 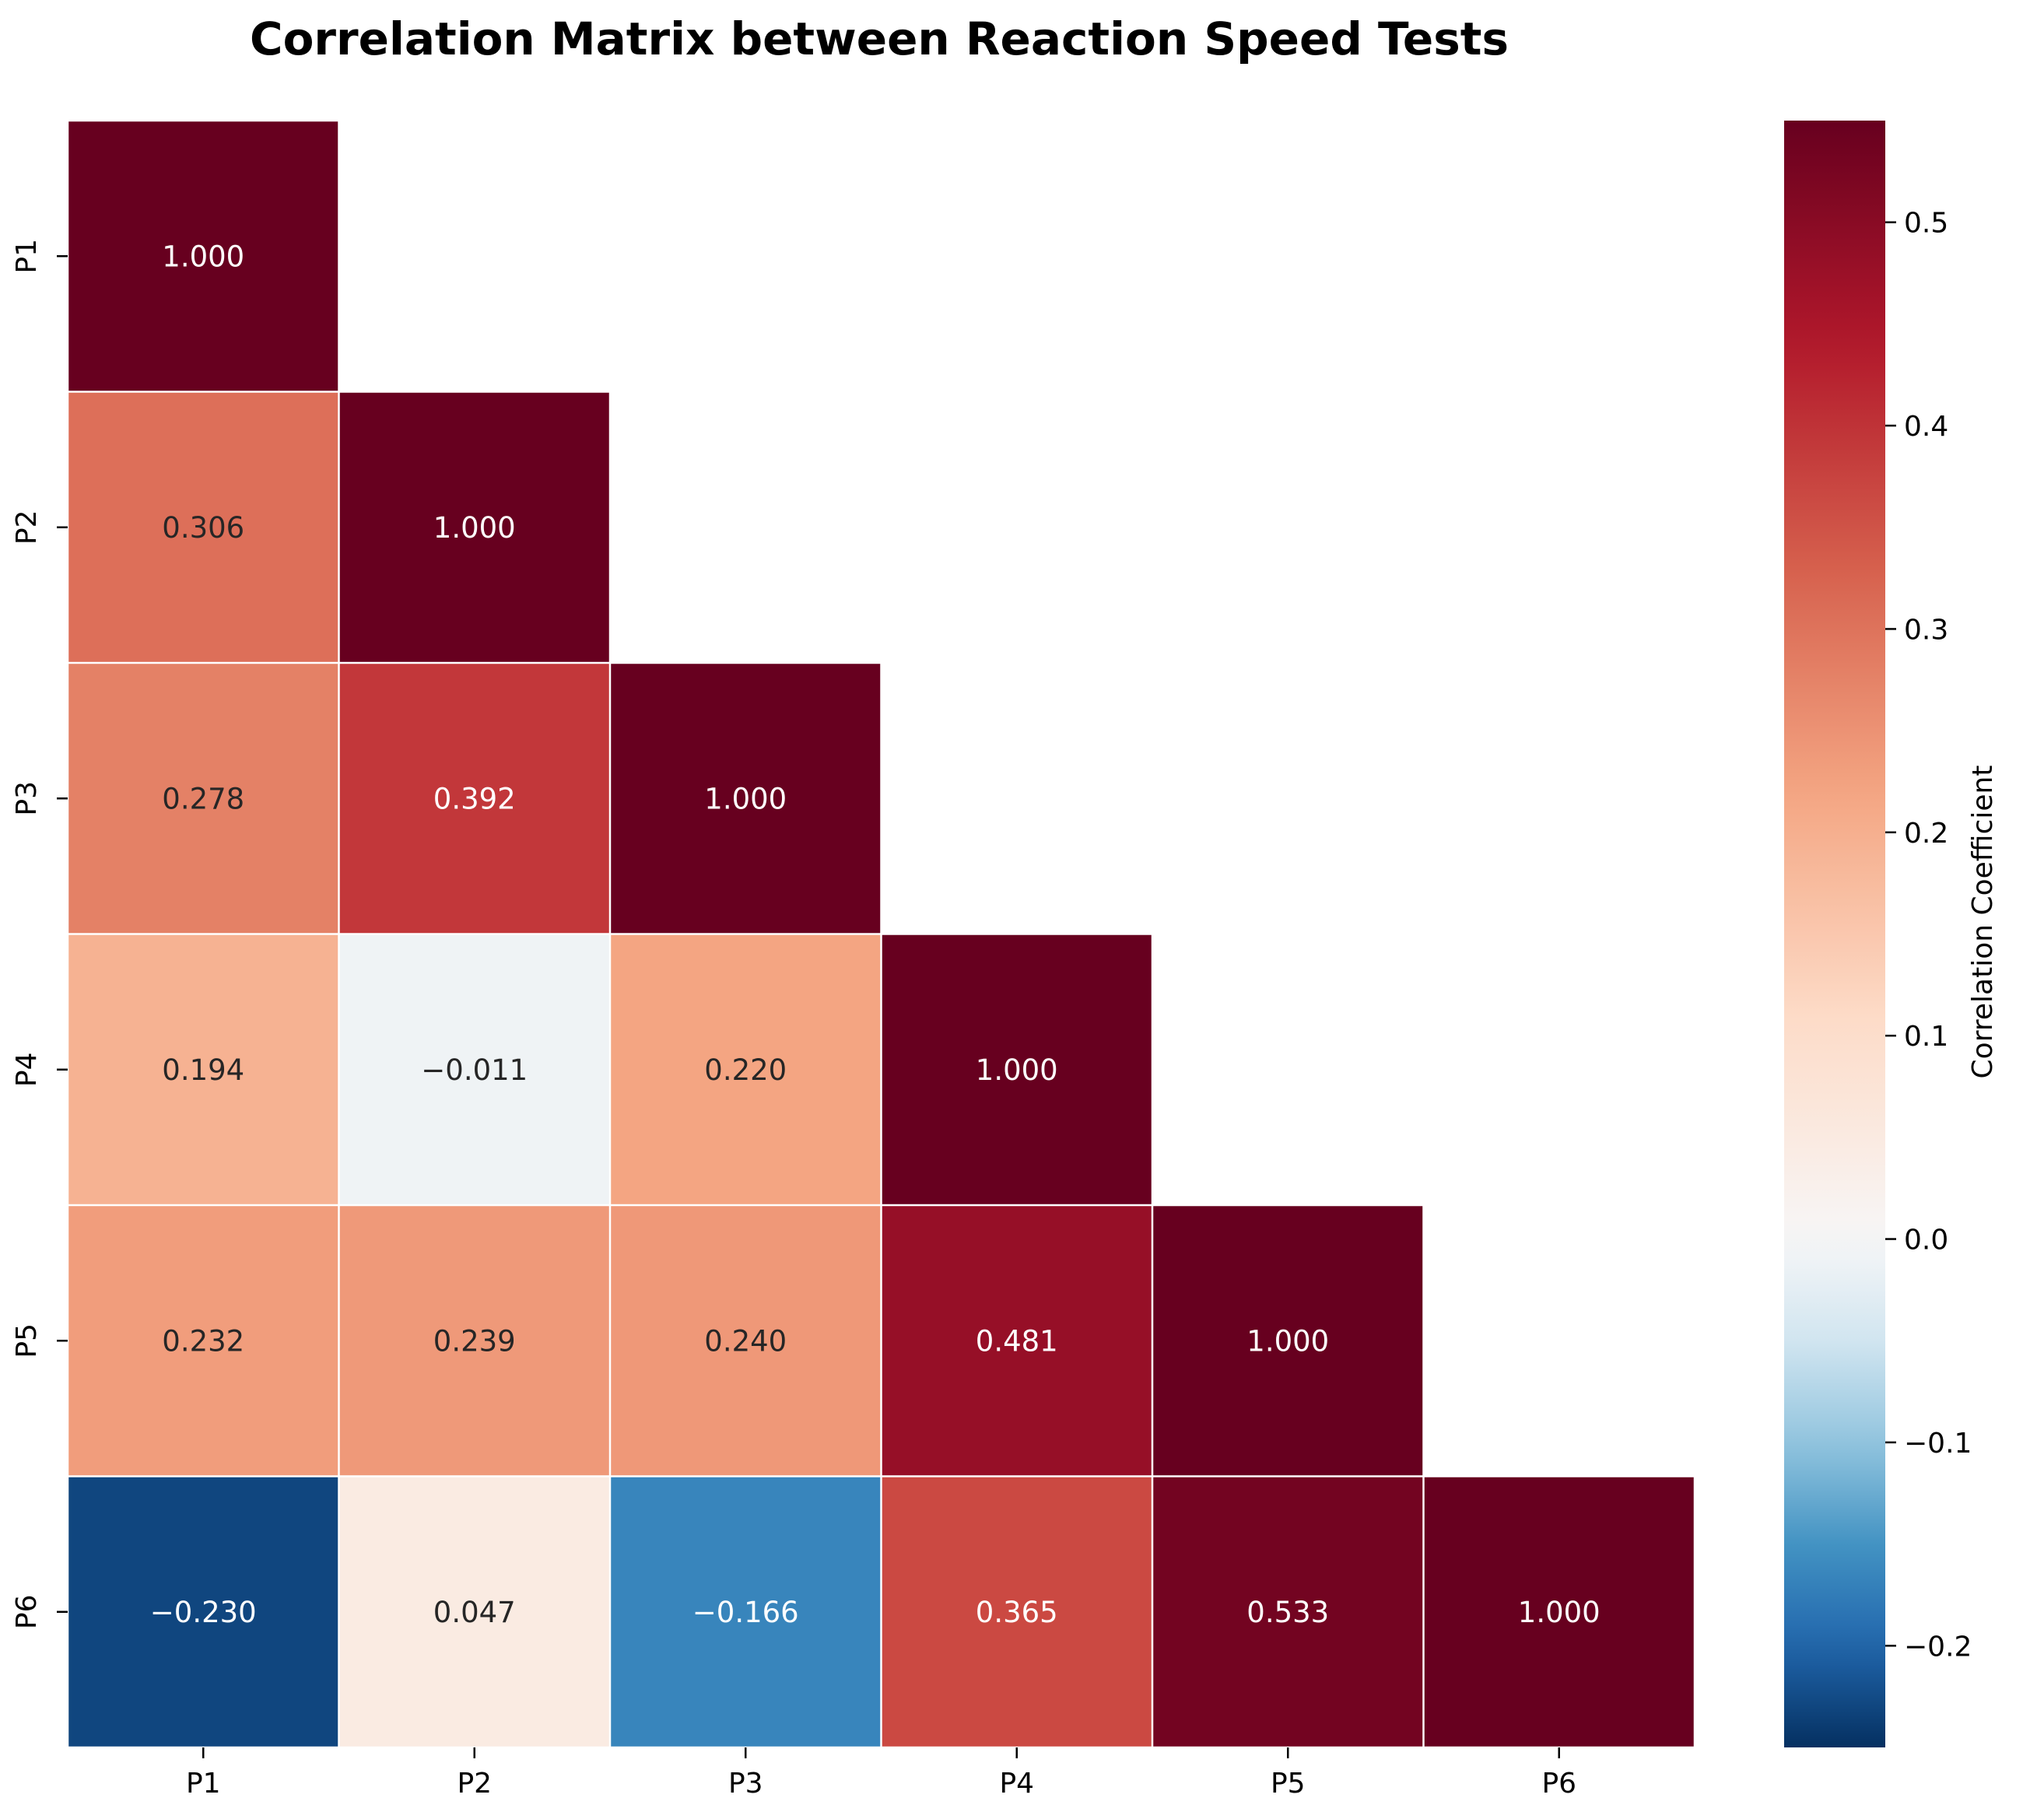 What do you see at coordinates (203, 1784) in the screenshot?
I see `x-tick-label: P1` at bounding box center [203, 1784].